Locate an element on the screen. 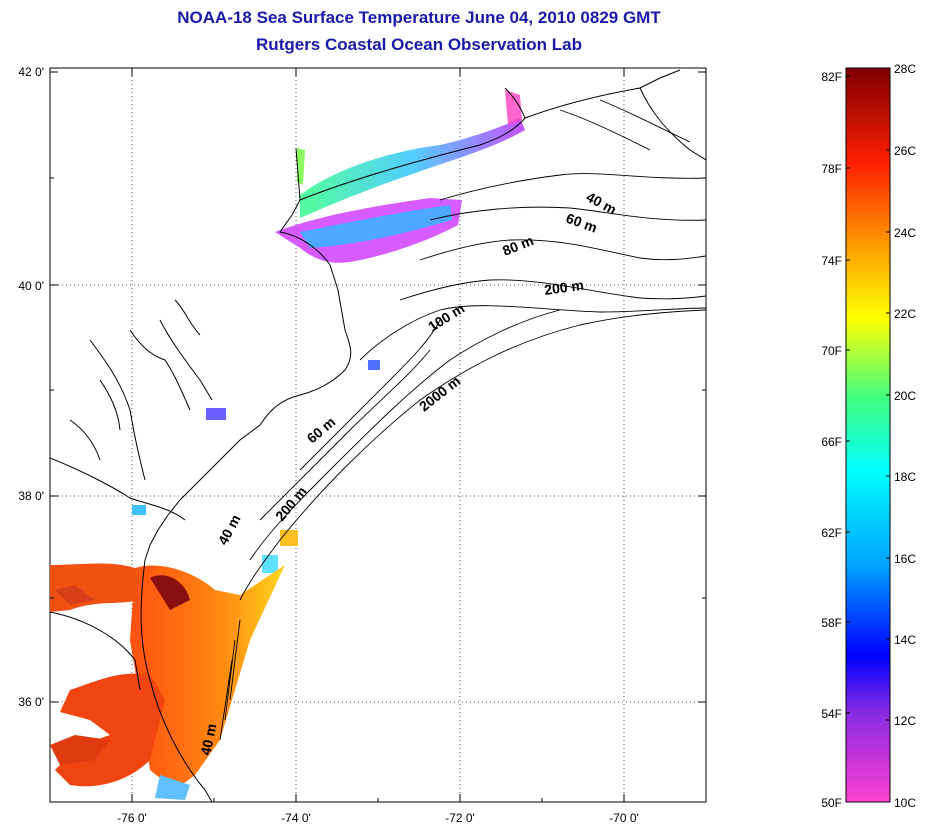 The height and width of the screenshot is (832, 928). lon-label: -74 0' is located at coordinates (296, 818).